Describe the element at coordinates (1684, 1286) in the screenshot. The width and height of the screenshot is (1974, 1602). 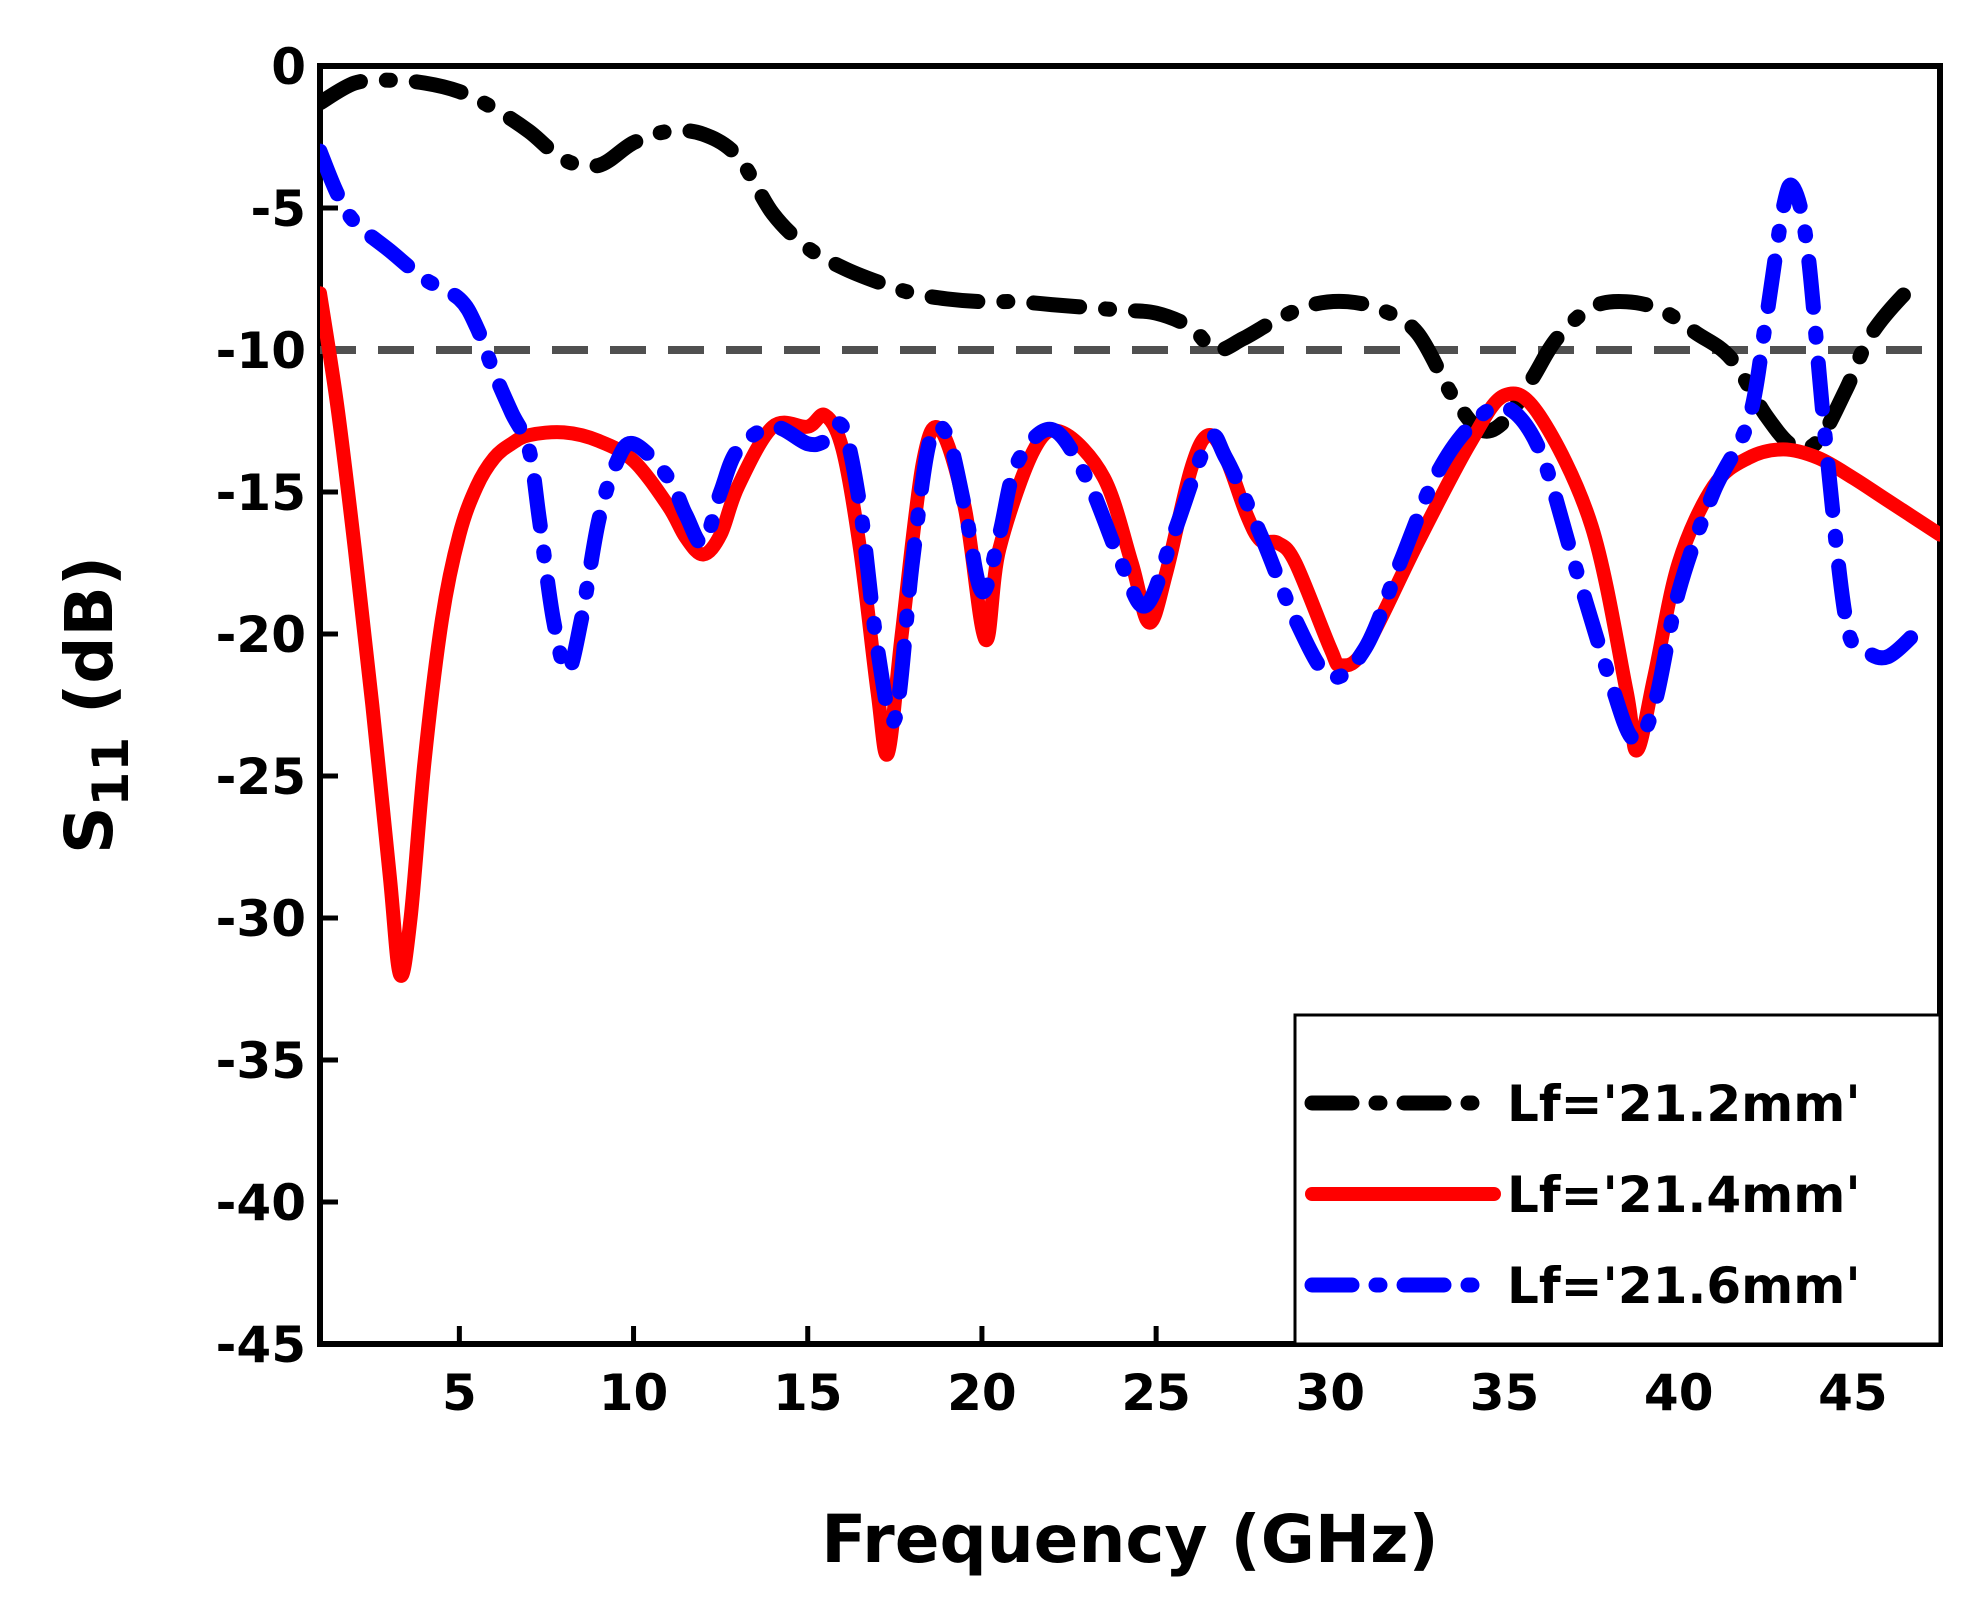
I see `legend-label-Lf21-6mm: Lf='21.6mm'` at that location.